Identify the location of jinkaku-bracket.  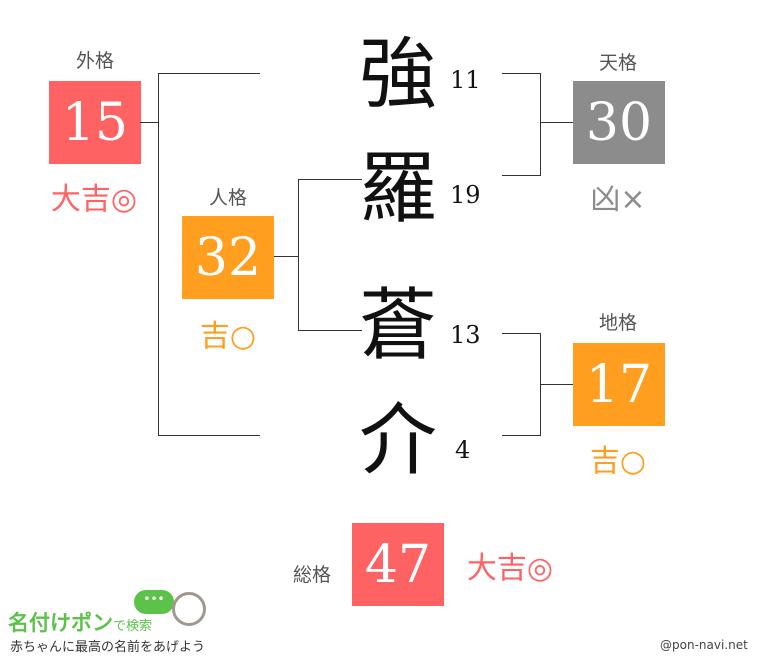
(298, 255).